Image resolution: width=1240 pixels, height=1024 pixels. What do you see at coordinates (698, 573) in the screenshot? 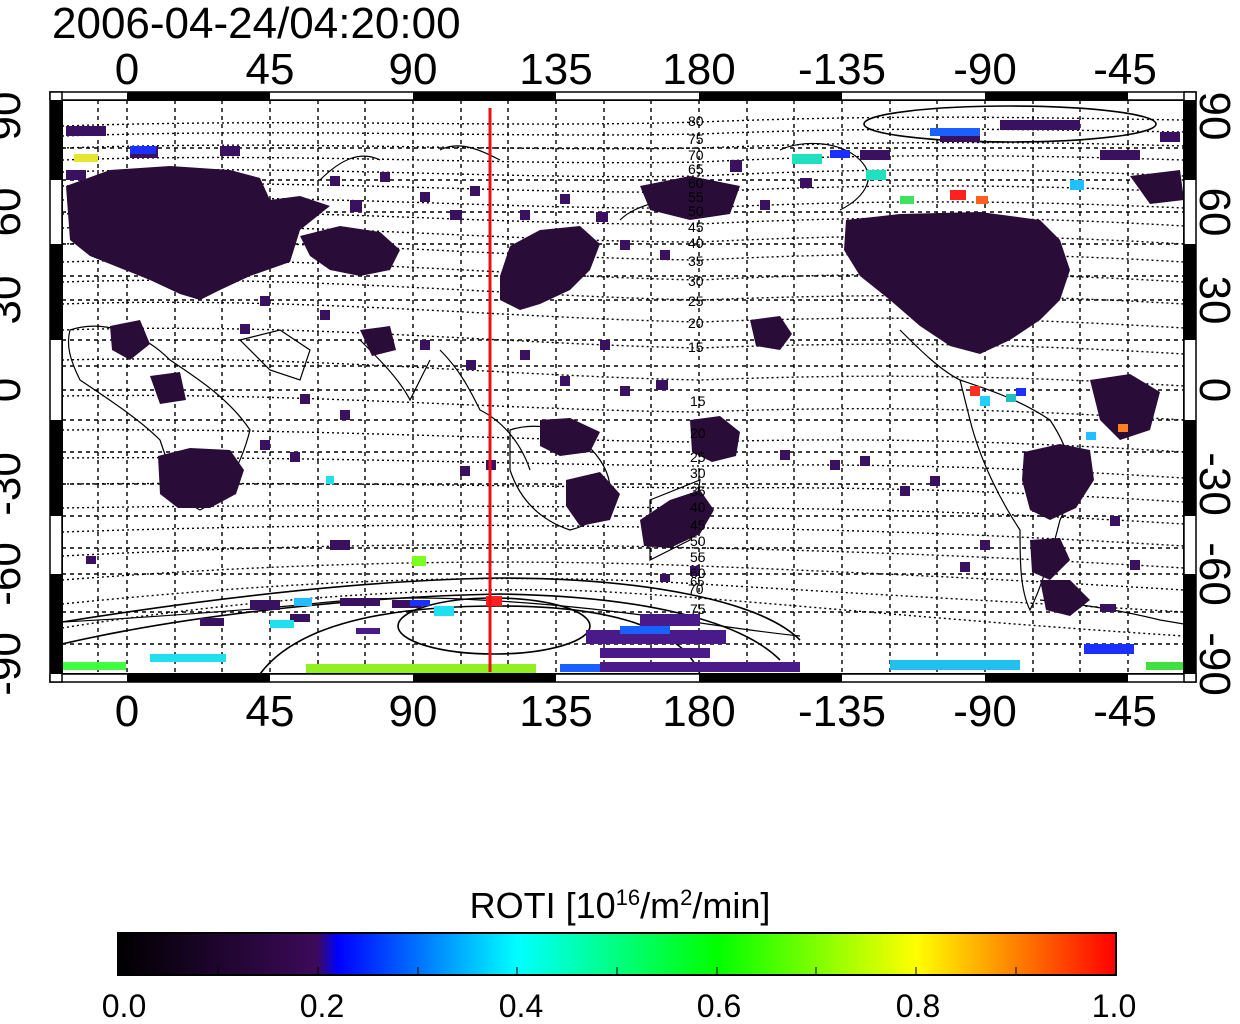
I see `contour-label-60-south: 60` at bounding box center [698, 573].